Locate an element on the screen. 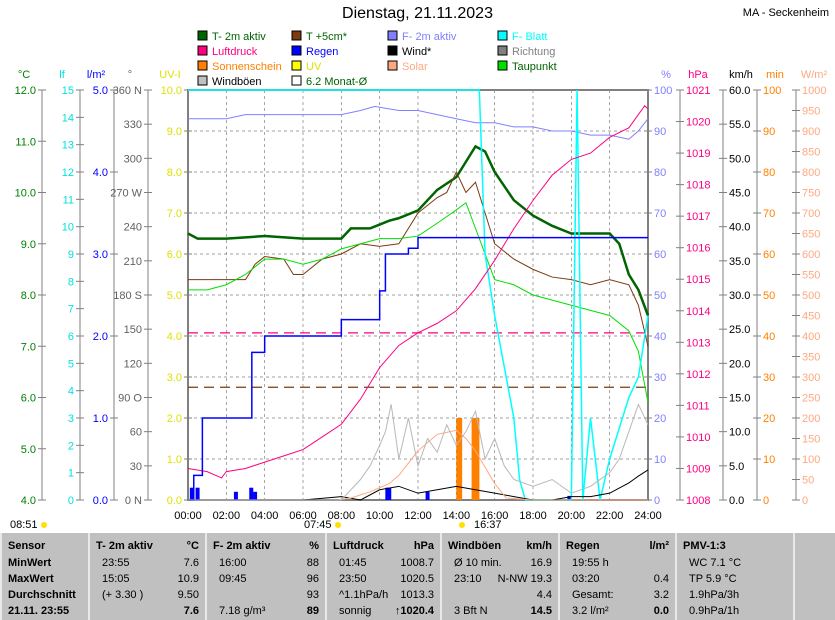  cell-label: 15:05 is located at coordinates (116, 579).